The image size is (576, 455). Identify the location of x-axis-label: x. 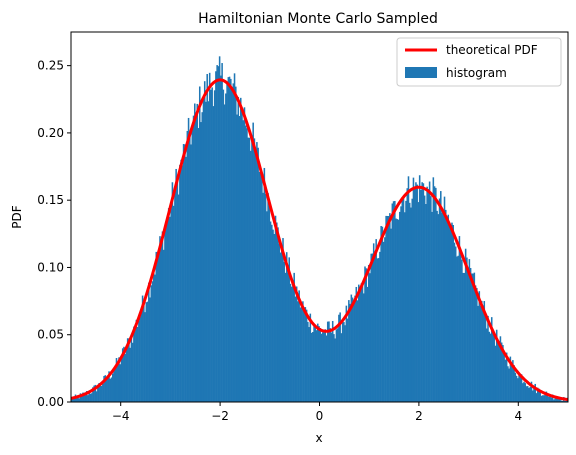
(318, 438).